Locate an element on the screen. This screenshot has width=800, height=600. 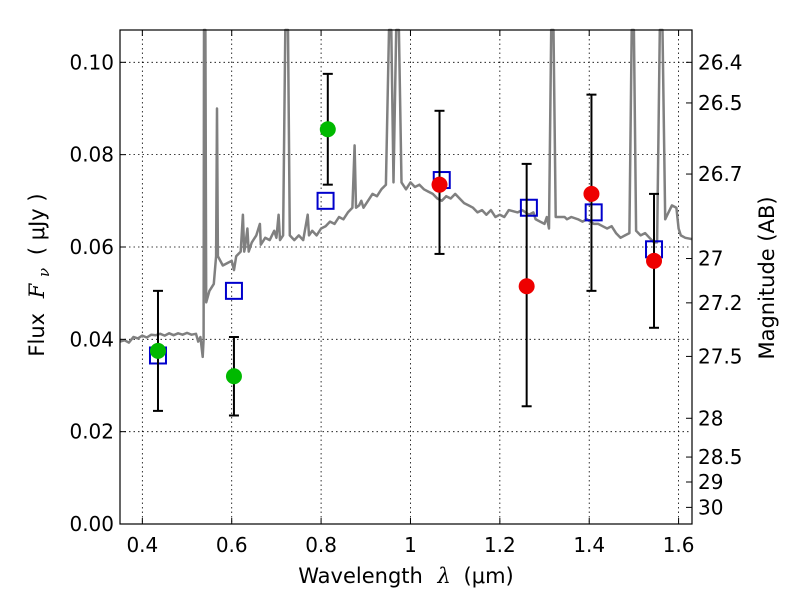
y-axis-label-text: Flux is located at coordinates (37, 335).